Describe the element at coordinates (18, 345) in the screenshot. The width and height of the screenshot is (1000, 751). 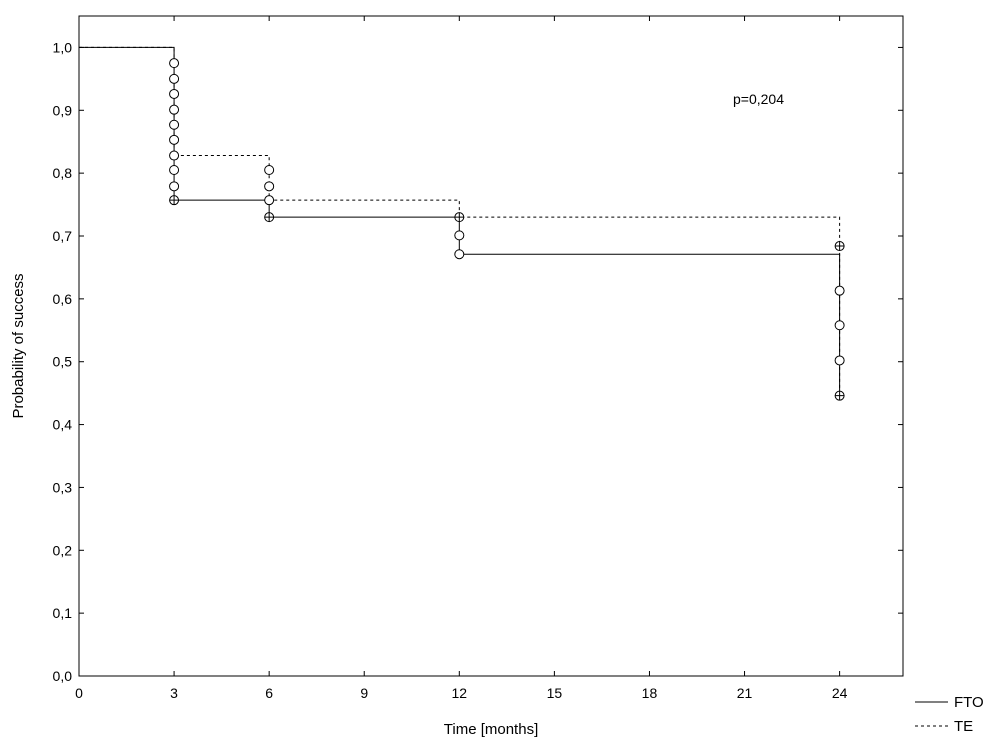
I see `y-axis-title: Probability of success` at that location.